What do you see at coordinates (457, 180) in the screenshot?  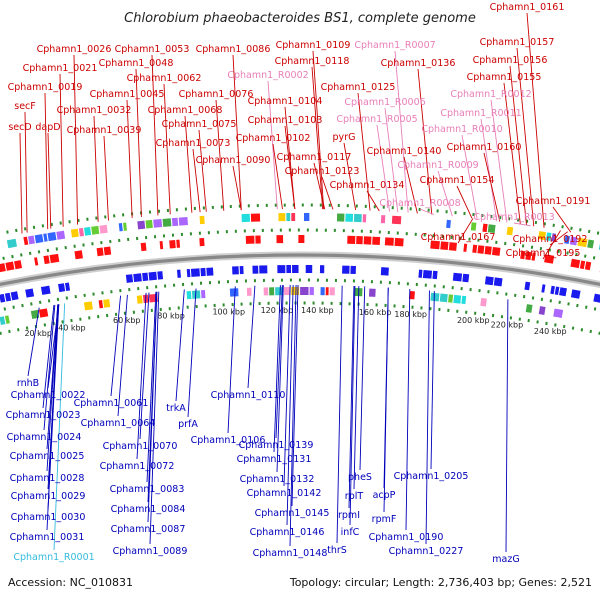 I see `top-gene-label: Cphamn1_0154` at bounding box center [457, 180].